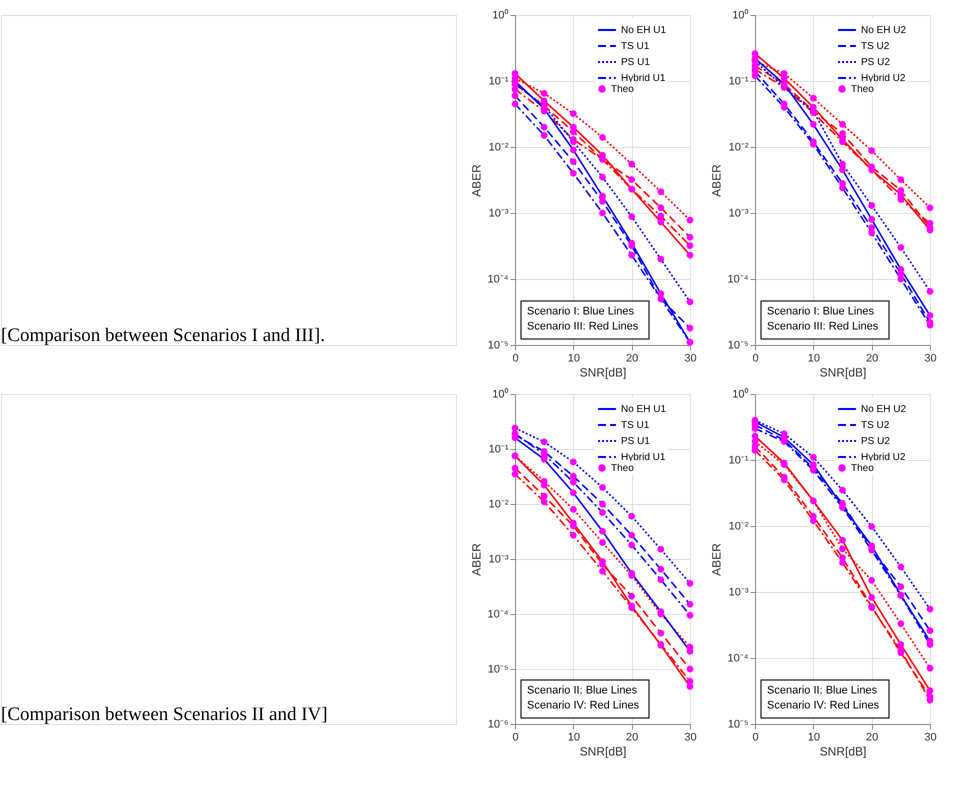 This screenshot has width=977, height=785. What do you see at coordinates (164, 714) in the screenshot?
I see `text: [Comparison between Scenarios II and IV]` at bounding box center [164, 714].